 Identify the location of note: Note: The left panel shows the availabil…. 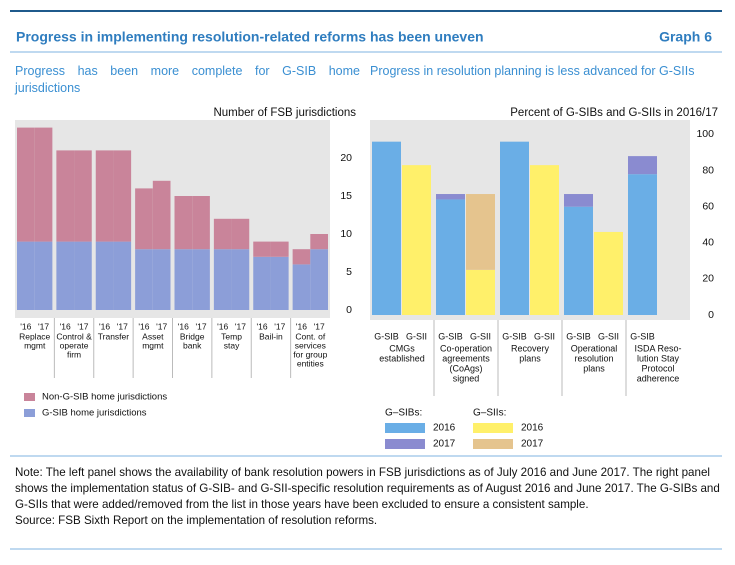
(369, 497).